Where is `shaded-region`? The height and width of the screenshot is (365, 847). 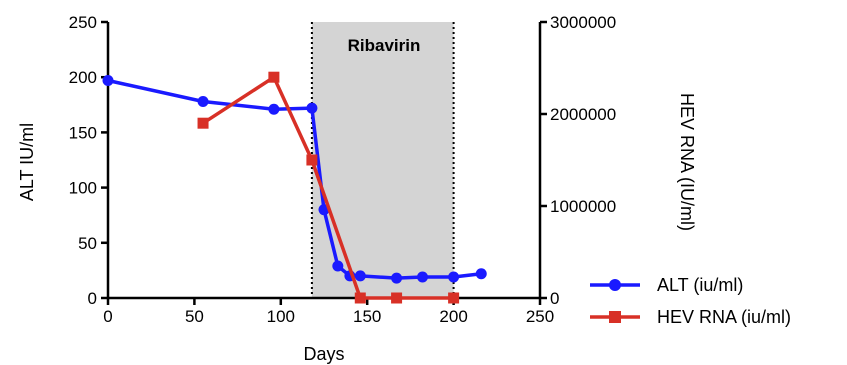 shaded-region is located at coordinates (382, 160).